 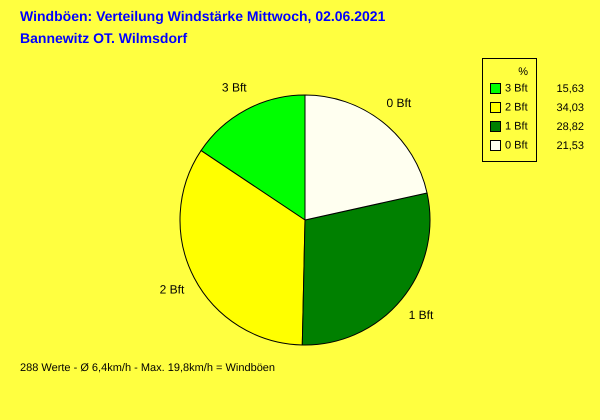 What do you see at coordinates (523, 72) in the screenshot?
I see `legend-title: %` at bounding box center [523, 72].